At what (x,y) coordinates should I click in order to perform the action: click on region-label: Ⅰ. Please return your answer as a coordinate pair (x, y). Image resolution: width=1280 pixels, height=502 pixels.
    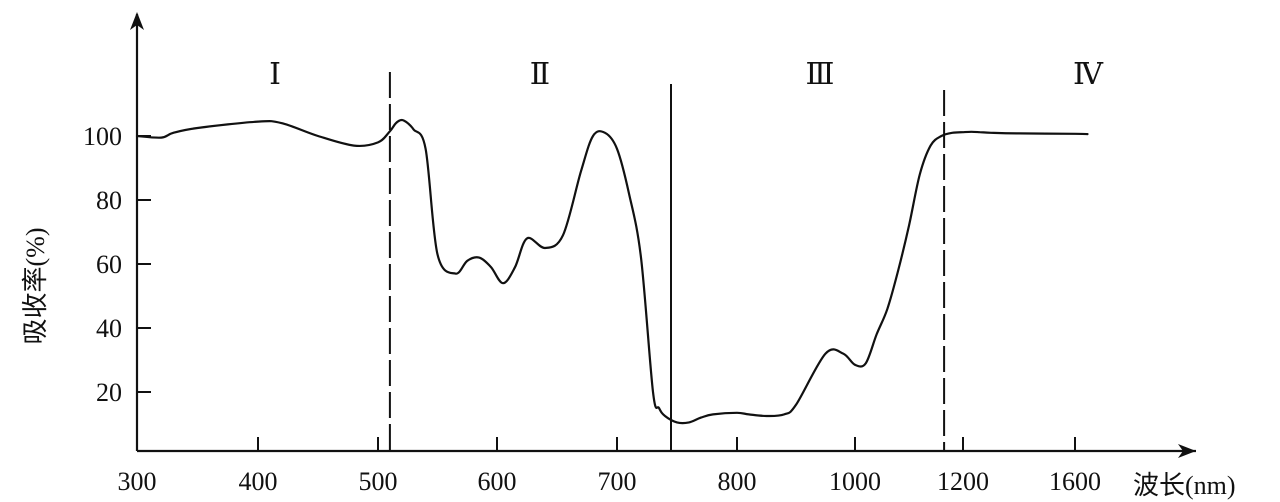
    Looking at the image, I should click on (275, 74).